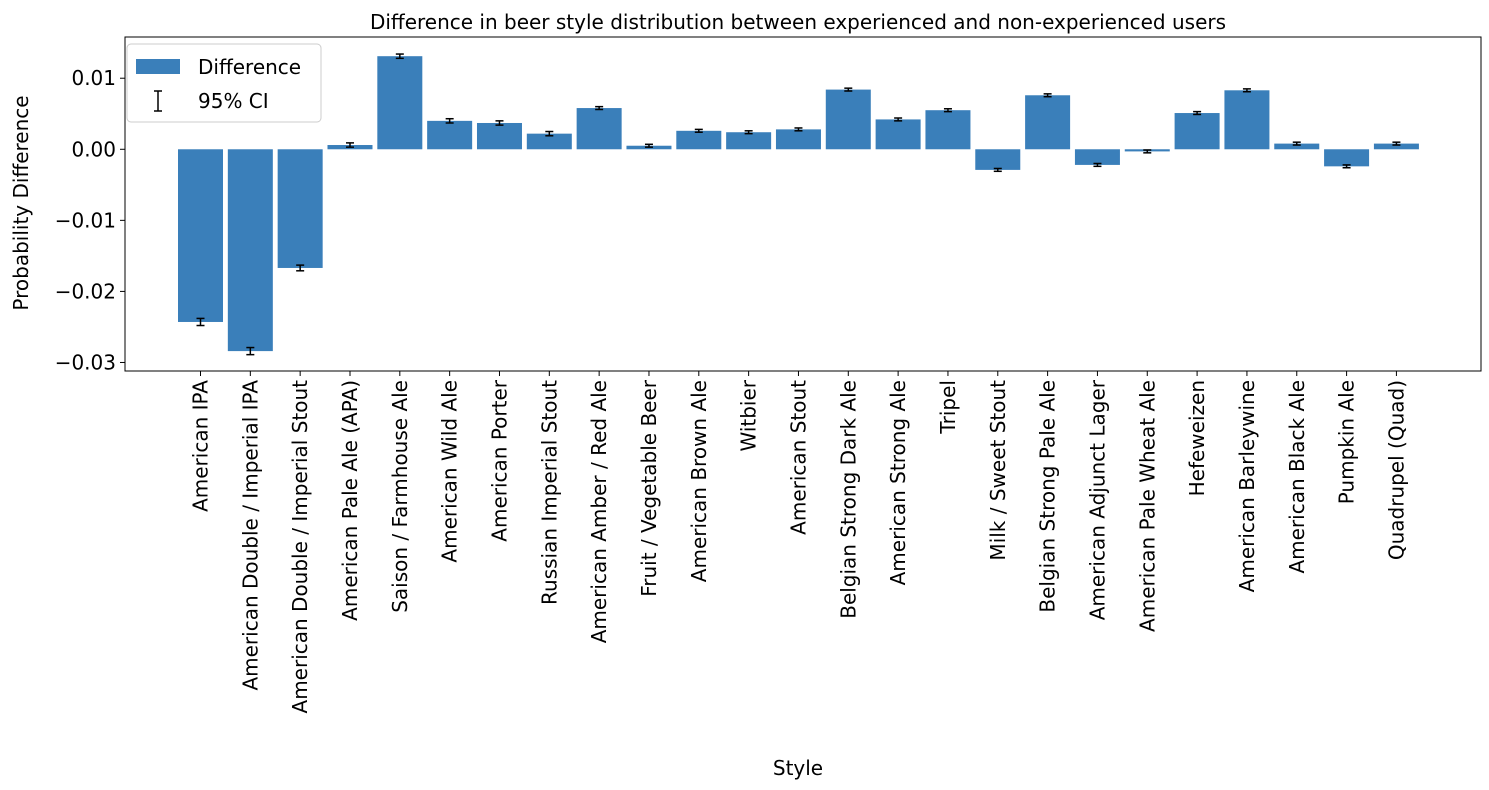 This screenshot has width=1489, height=790. What do you see at coordinates (1347, 442) in the screenshot?
I see `x-tick-label: Pumpkin Ale` at bounding box center [1347, 442].